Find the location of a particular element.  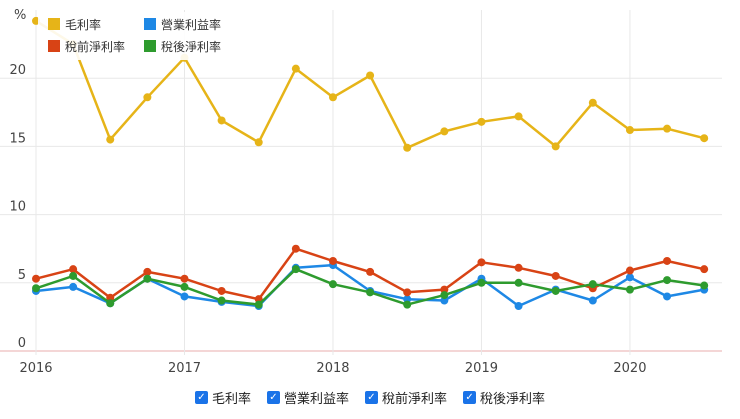

x-tick-label: 2019 is located at coordinates (481, 368).